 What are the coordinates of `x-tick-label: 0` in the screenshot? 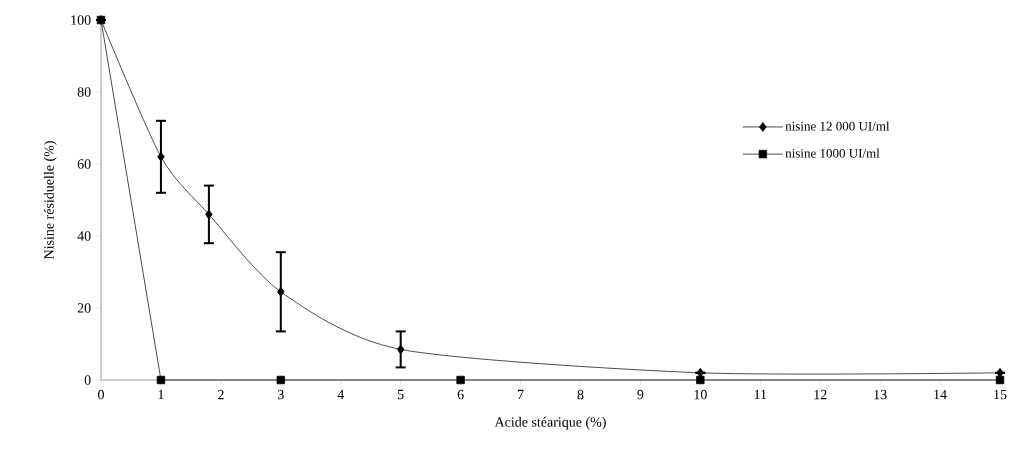 It's located at (101, 394).